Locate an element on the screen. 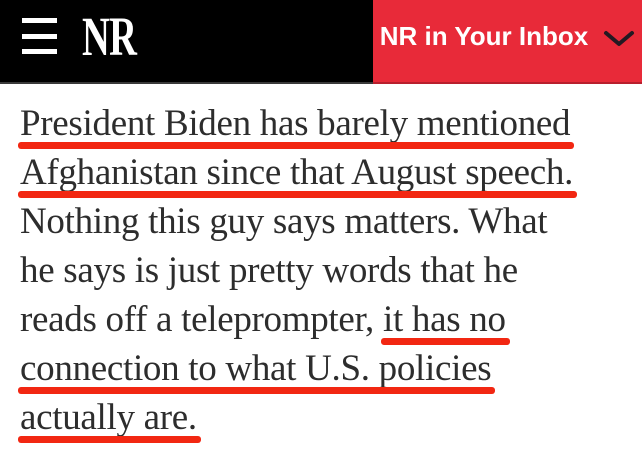 The height and width of the screenshot is (470, 642). nr-logo: NR is located at coordinates (109, 36).